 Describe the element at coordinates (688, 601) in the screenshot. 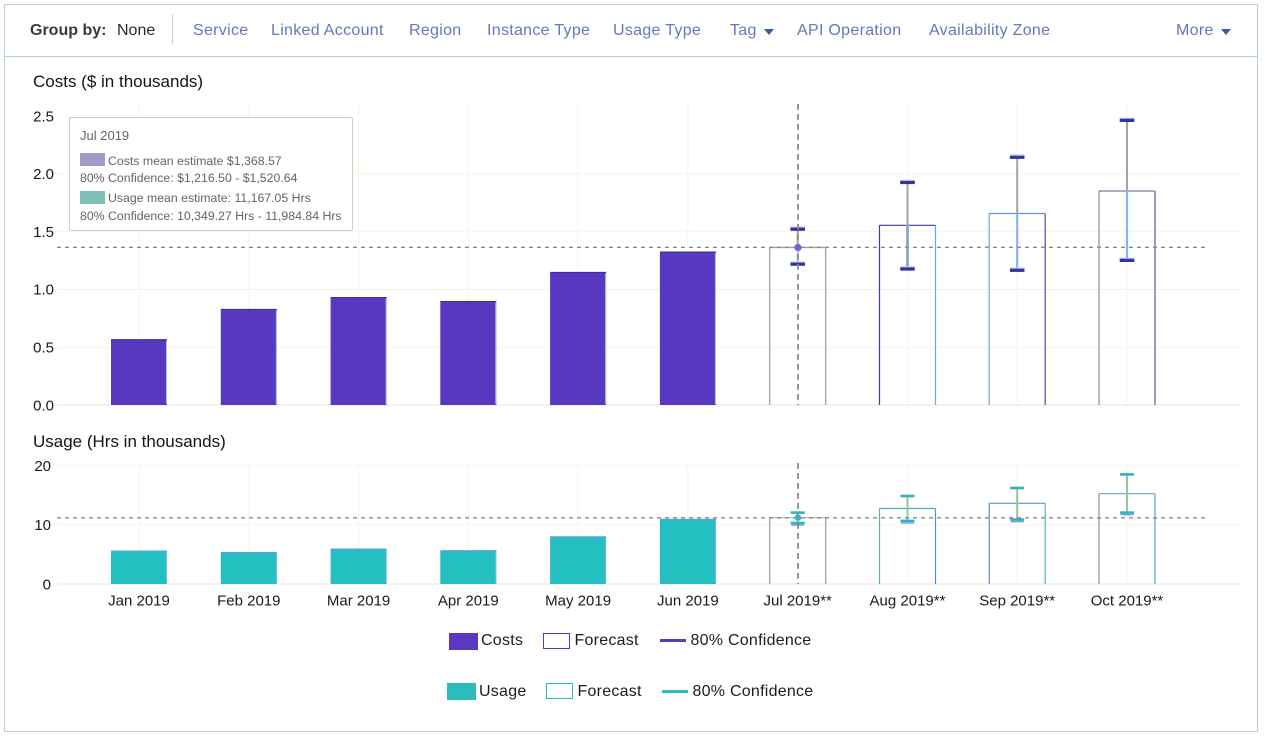

I see `svg-text: Jun 2019` at that location.